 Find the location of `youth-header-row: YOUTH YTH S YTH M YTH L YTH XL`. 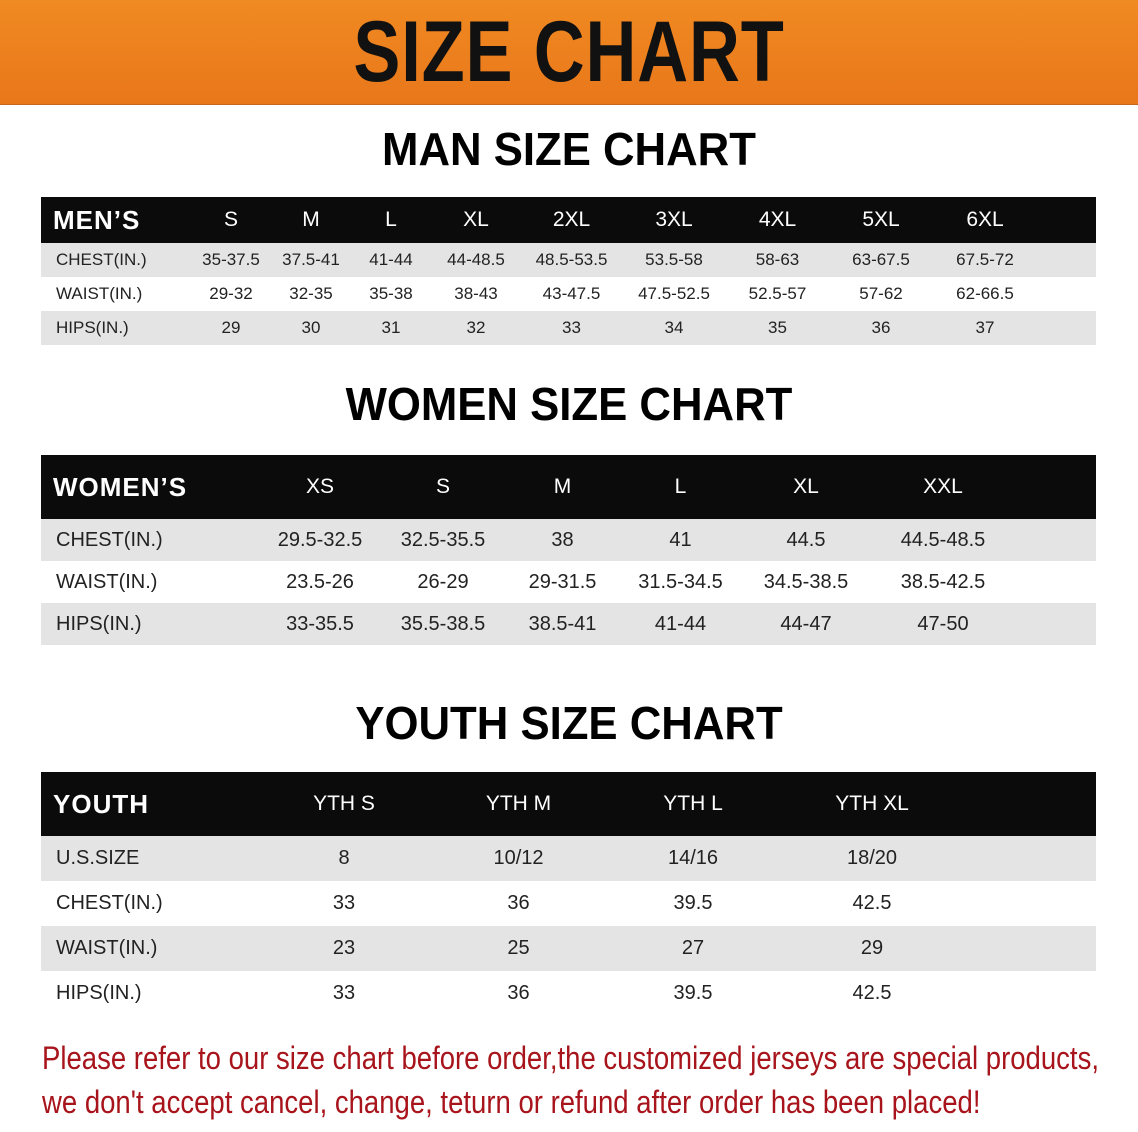

youth-header-row: YOUTH YTH S YTH M YTH L YTH XL is located at coordinates (568, 804).